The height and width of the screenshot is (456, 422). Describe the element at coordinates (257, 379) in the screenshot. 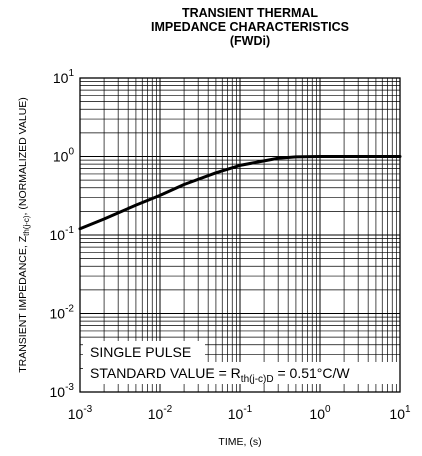

I see `annotation-standard-sub: th(j-c)D` at that location.